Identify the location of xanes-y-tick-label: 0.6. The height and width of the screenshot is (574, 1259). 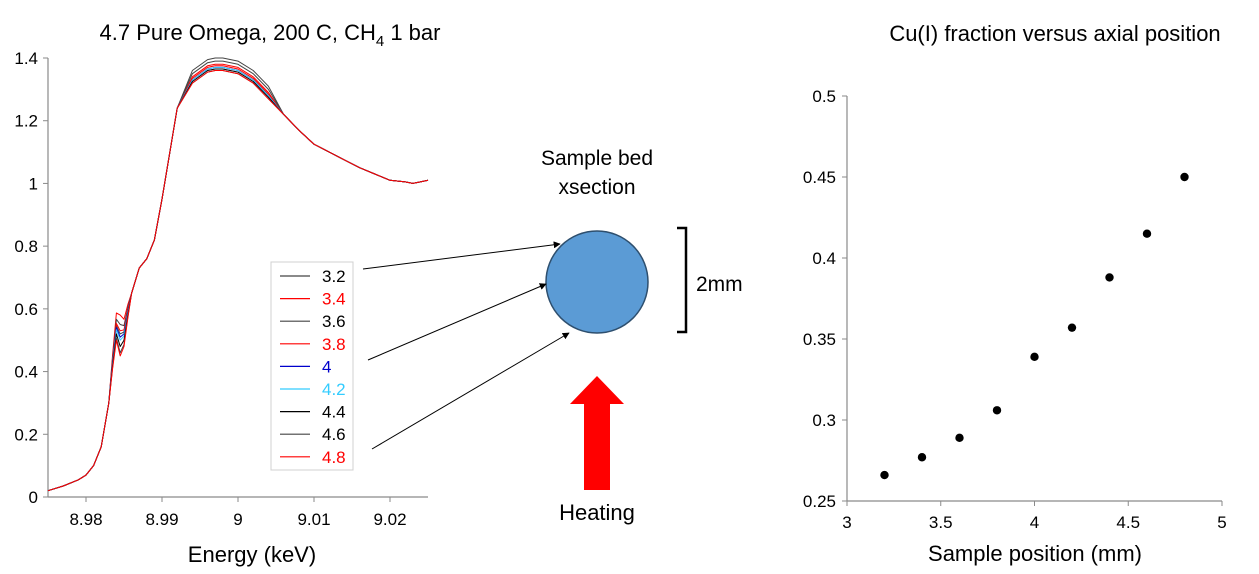
(26, 309).